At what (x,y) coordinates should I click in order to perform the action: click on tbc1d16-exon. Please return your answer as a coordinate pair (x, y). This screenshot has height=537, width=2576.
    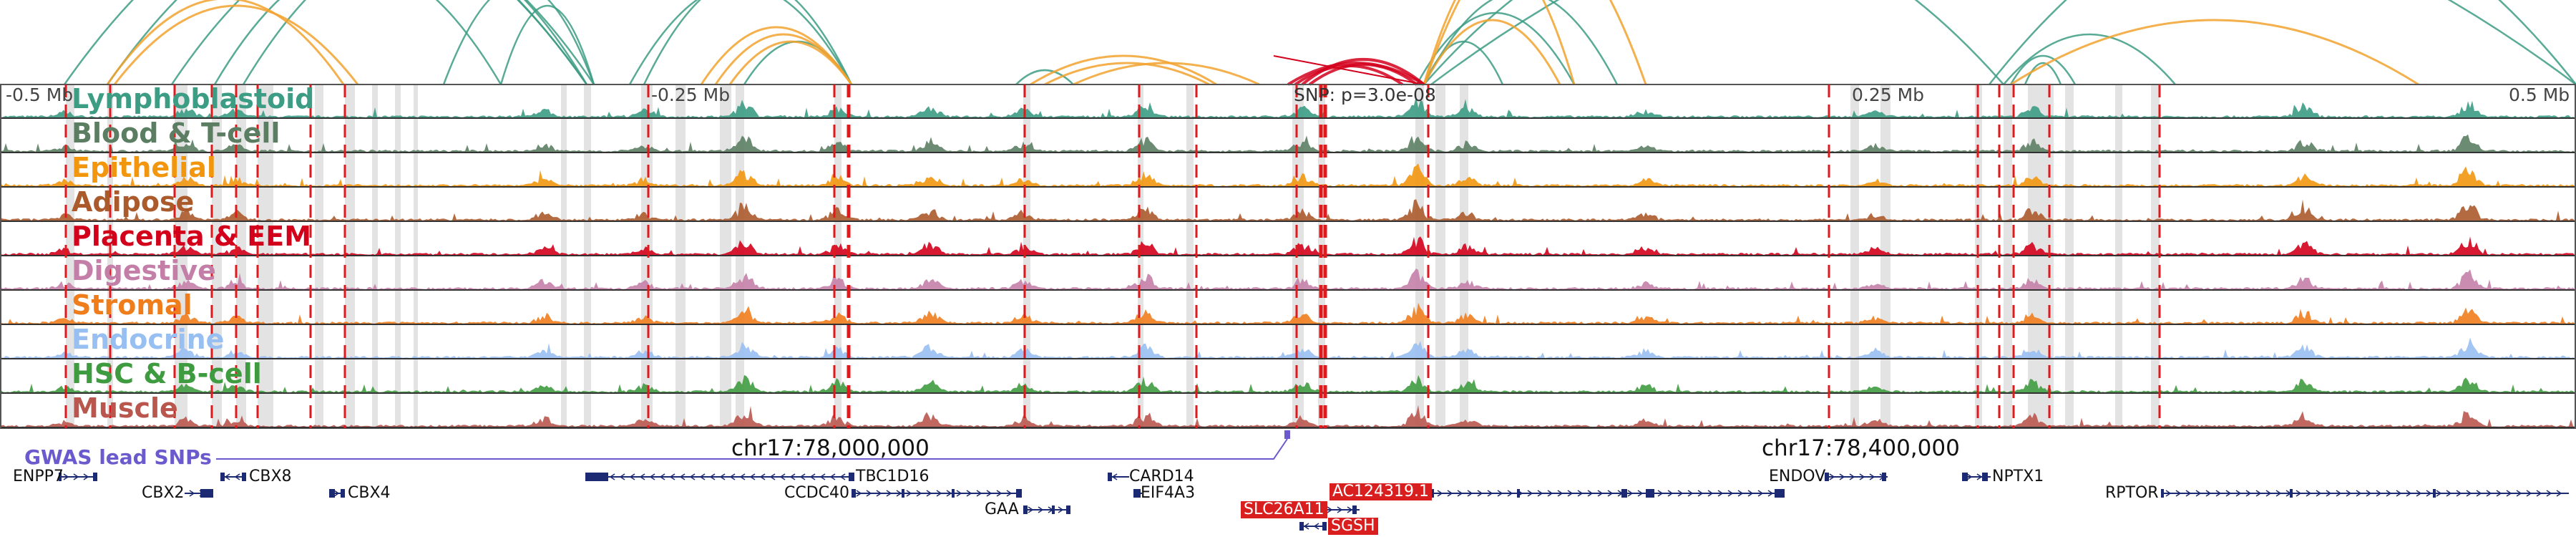
    Looking at the image, I should click on (596, 477).